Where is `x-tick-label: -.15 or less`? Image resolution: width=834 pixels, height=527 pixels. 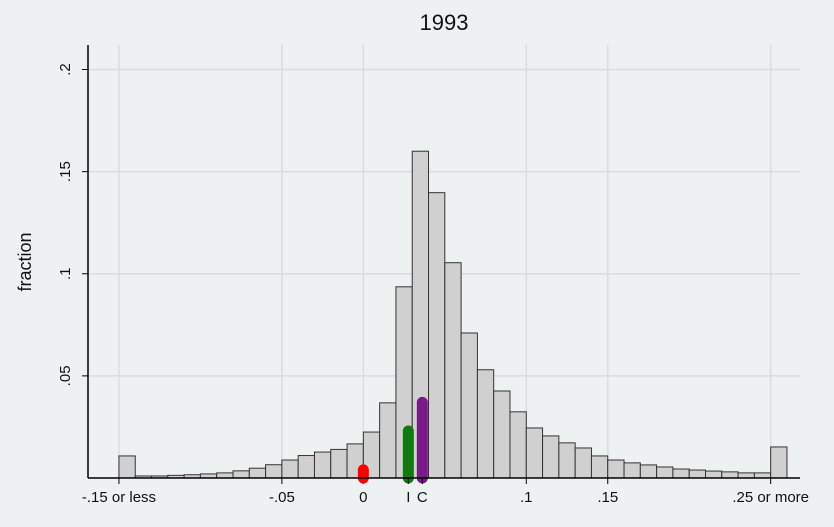
x-tick-label: -.15 or less is located at coordinates (119, 497).